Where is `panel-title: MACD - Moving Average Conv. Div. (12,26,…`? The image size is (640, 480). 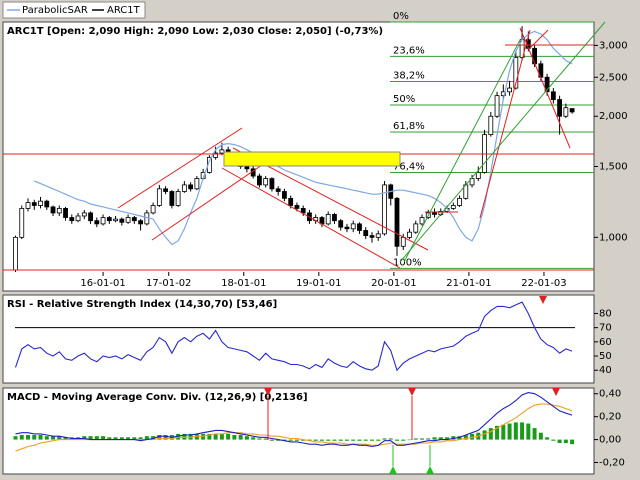 panel-title: MACD - Moving Average Conv. Div. (12,26,… is located at coordinates (157, 397).